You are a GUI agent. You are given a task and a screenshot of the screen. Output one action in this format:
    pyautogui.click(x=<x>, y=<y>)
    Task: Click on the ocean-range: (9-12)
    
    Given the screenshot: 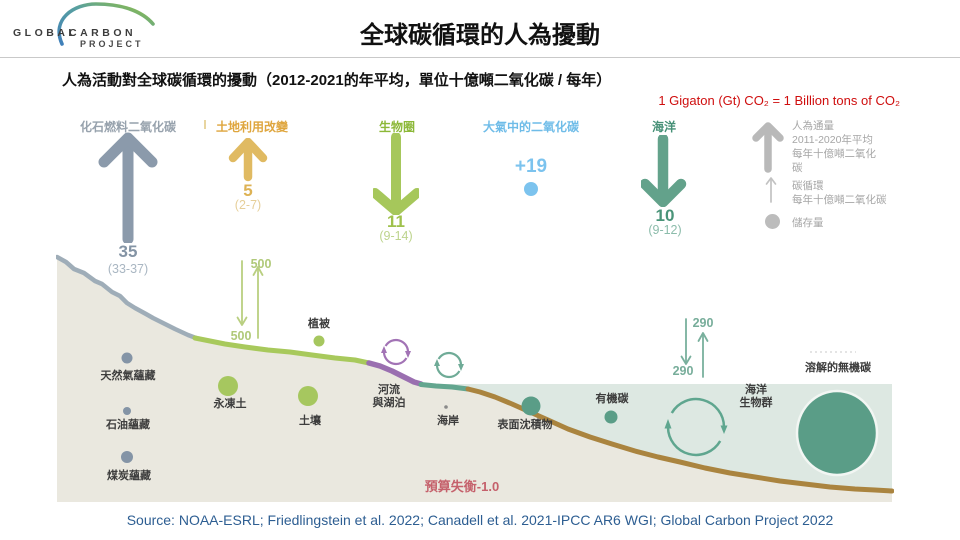 What is the action you would take?
    pyautogui.click(x=665, y=230)
    